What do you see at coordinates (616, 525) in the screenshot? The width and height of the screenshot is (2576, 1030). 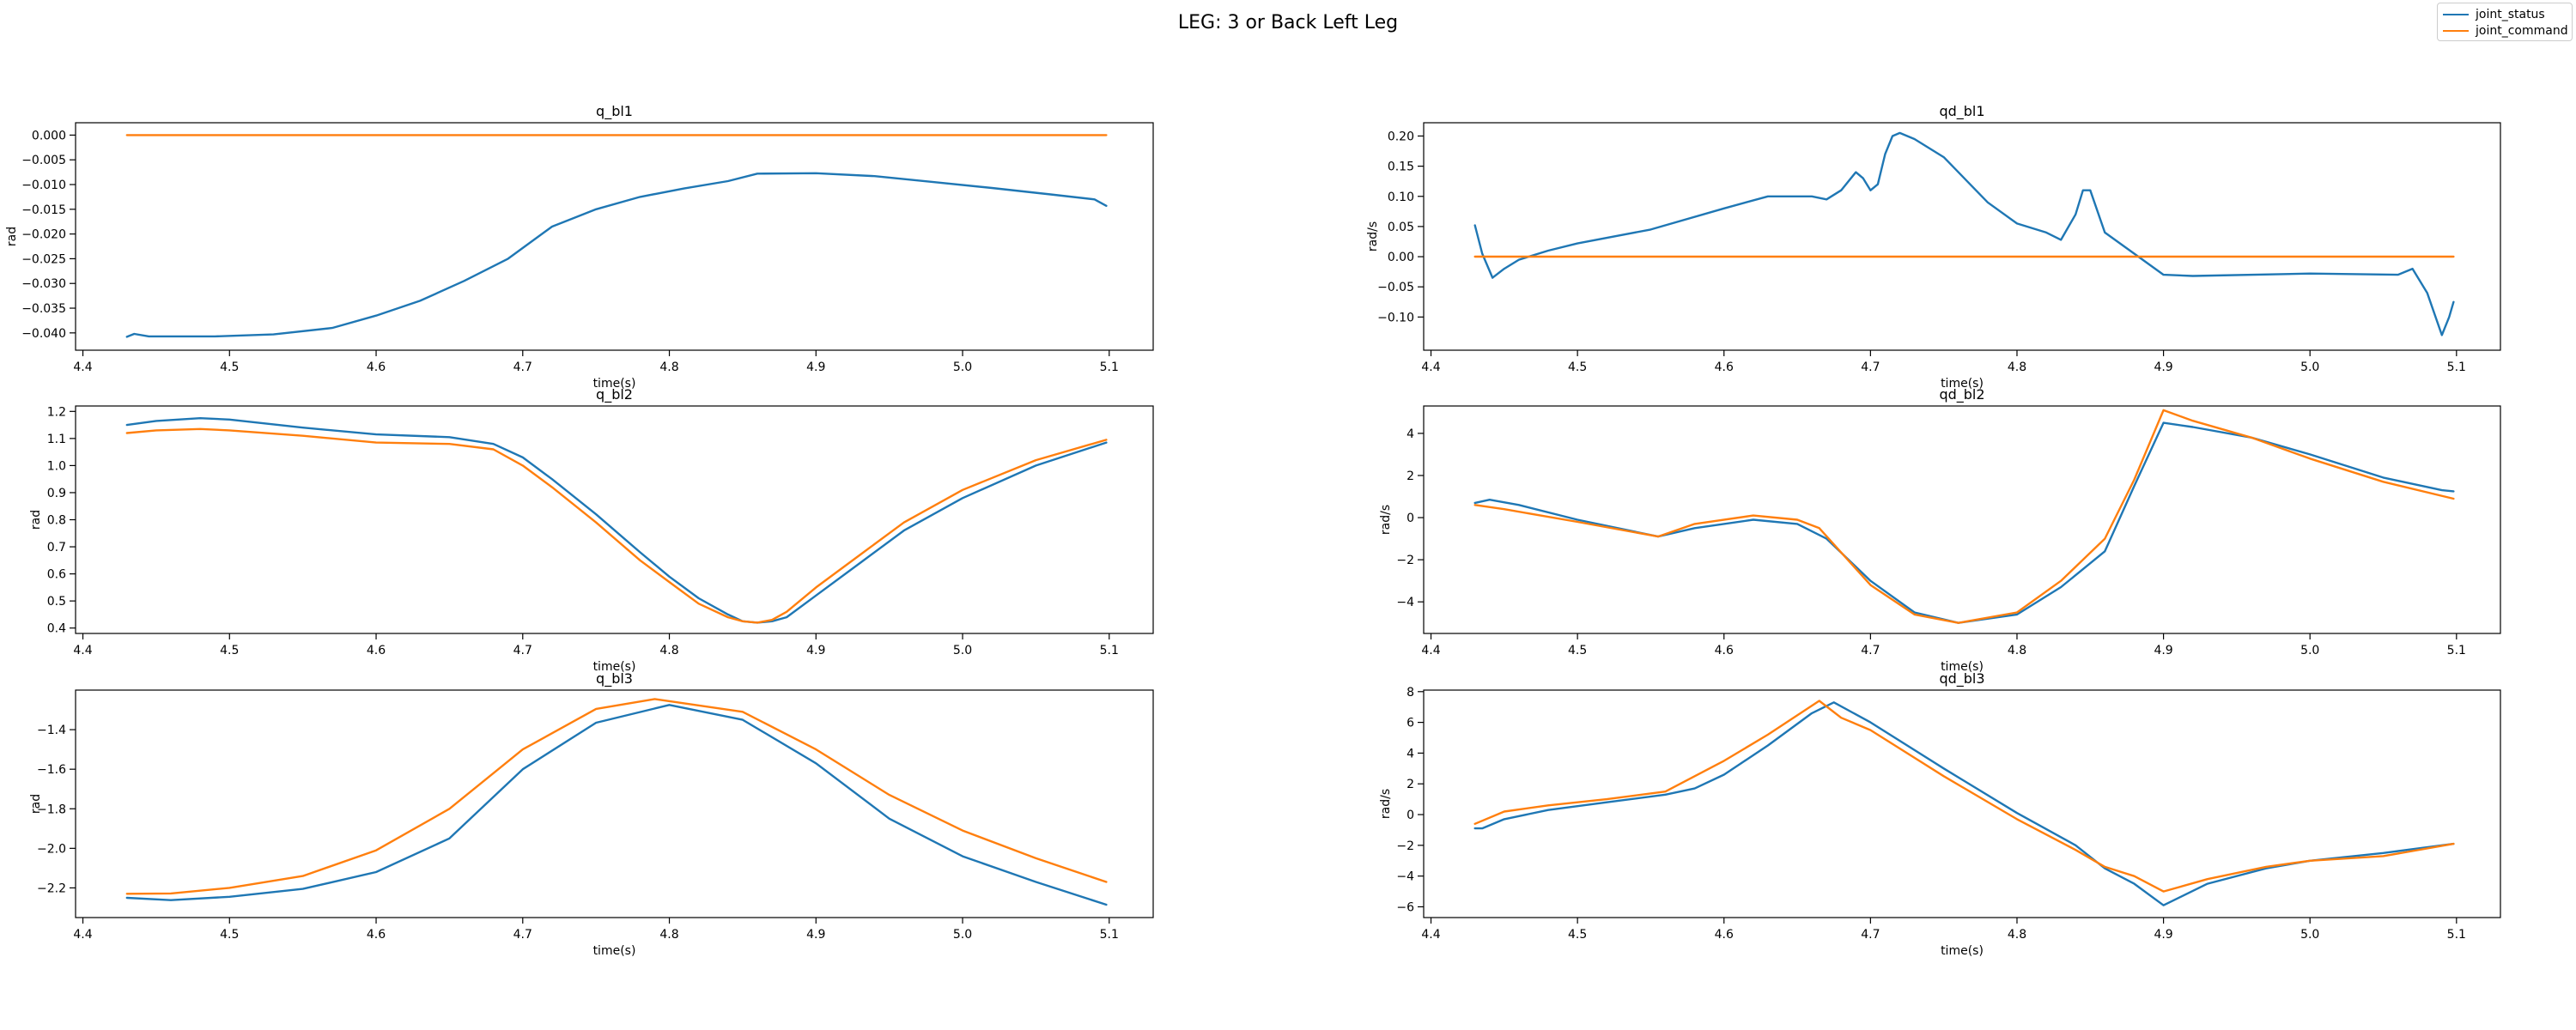 I see `series-line-joint-command-q-bl2` at bounding box center [616, 525].